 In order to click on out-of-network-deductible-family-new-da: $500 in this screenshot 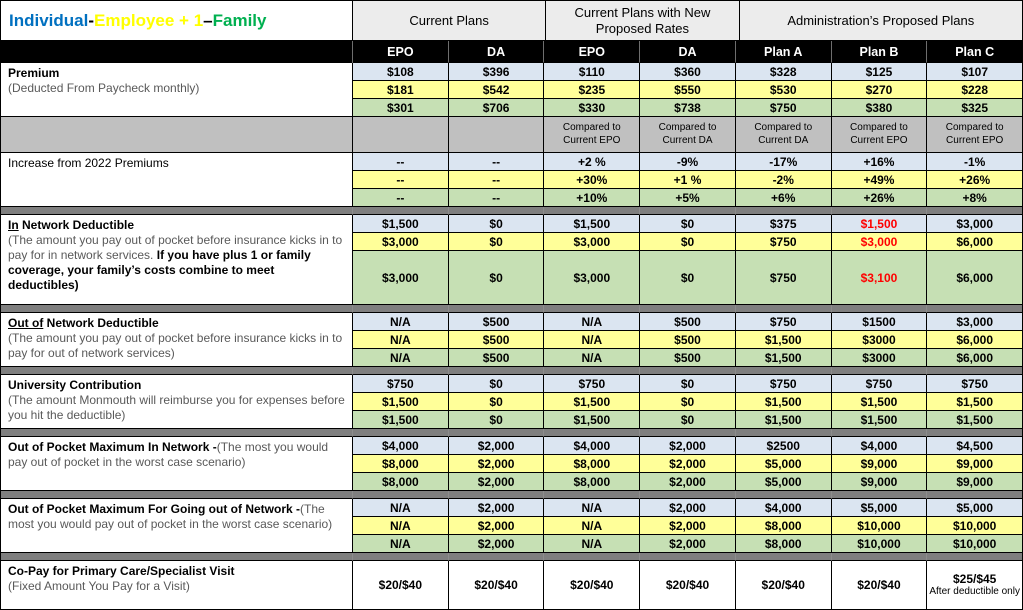, I will do `click(688, 358)`.